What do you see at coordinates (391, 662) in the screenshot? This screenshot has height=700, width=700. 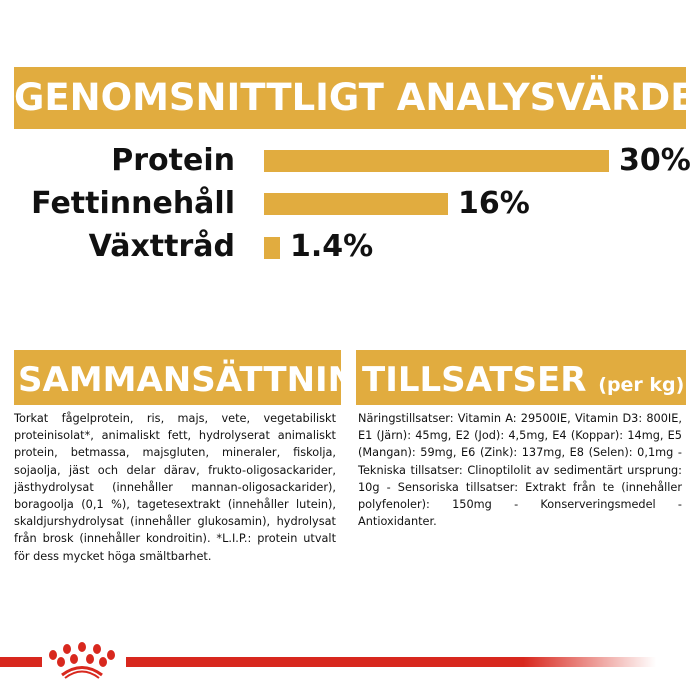 I see `brand-line-right` at bounding box center [391, 662].